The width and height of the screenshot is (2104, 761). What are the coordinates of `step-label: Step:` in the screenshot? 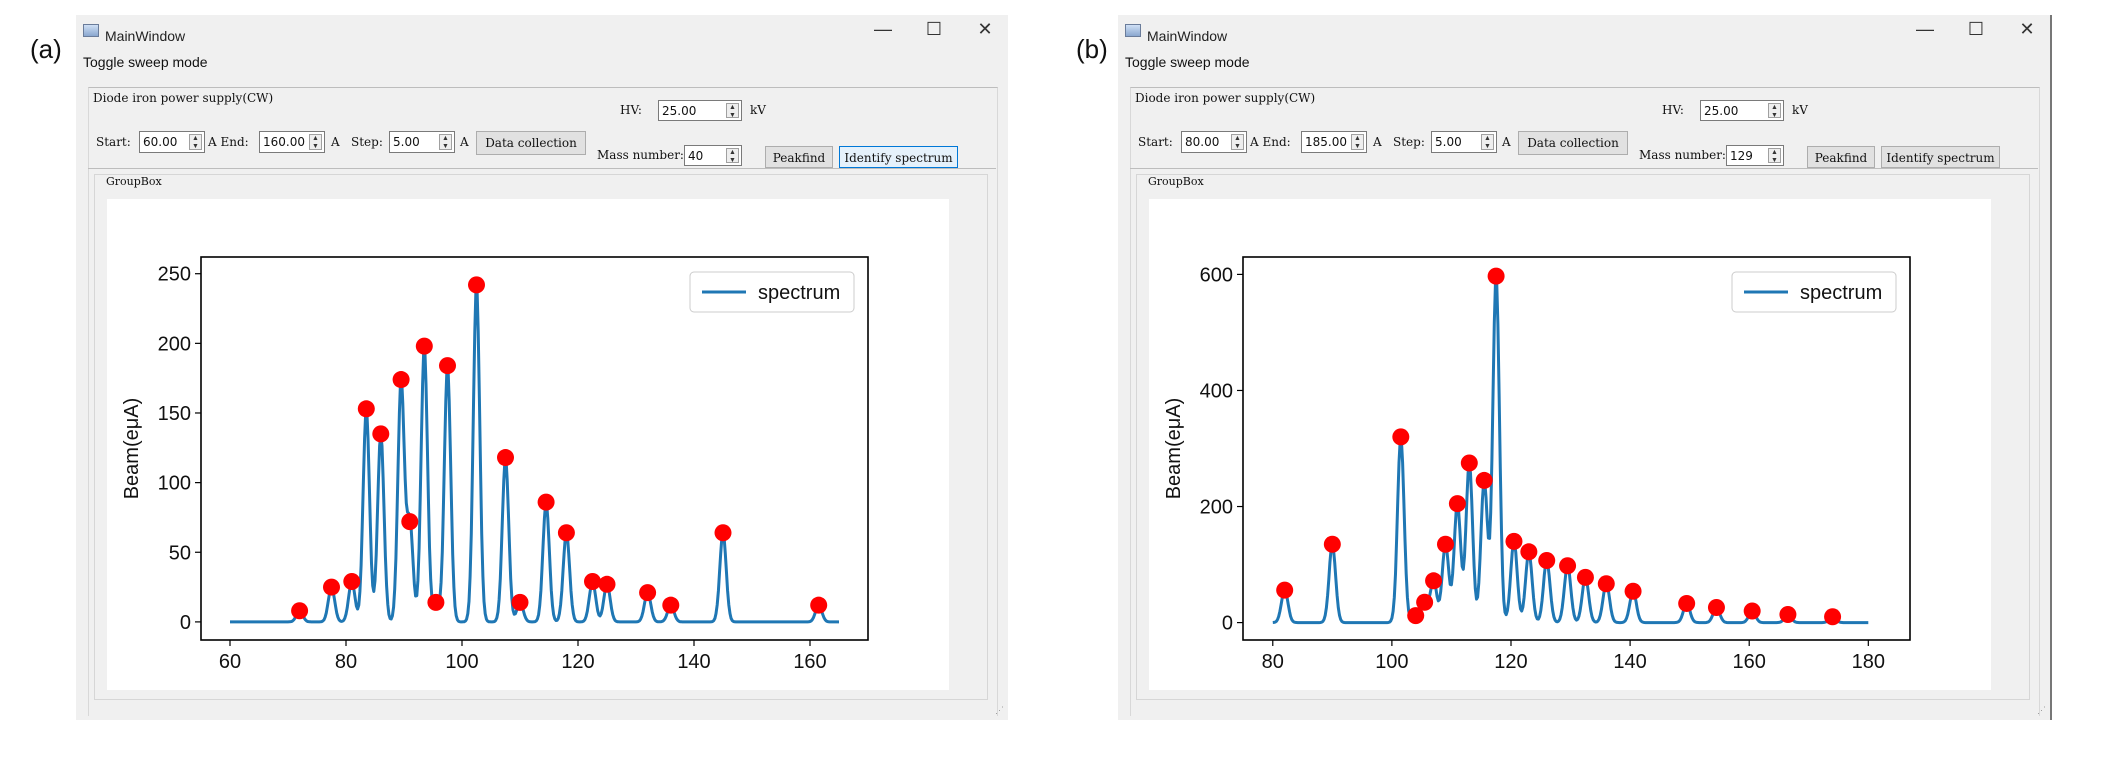 It's located at (1409, 142).